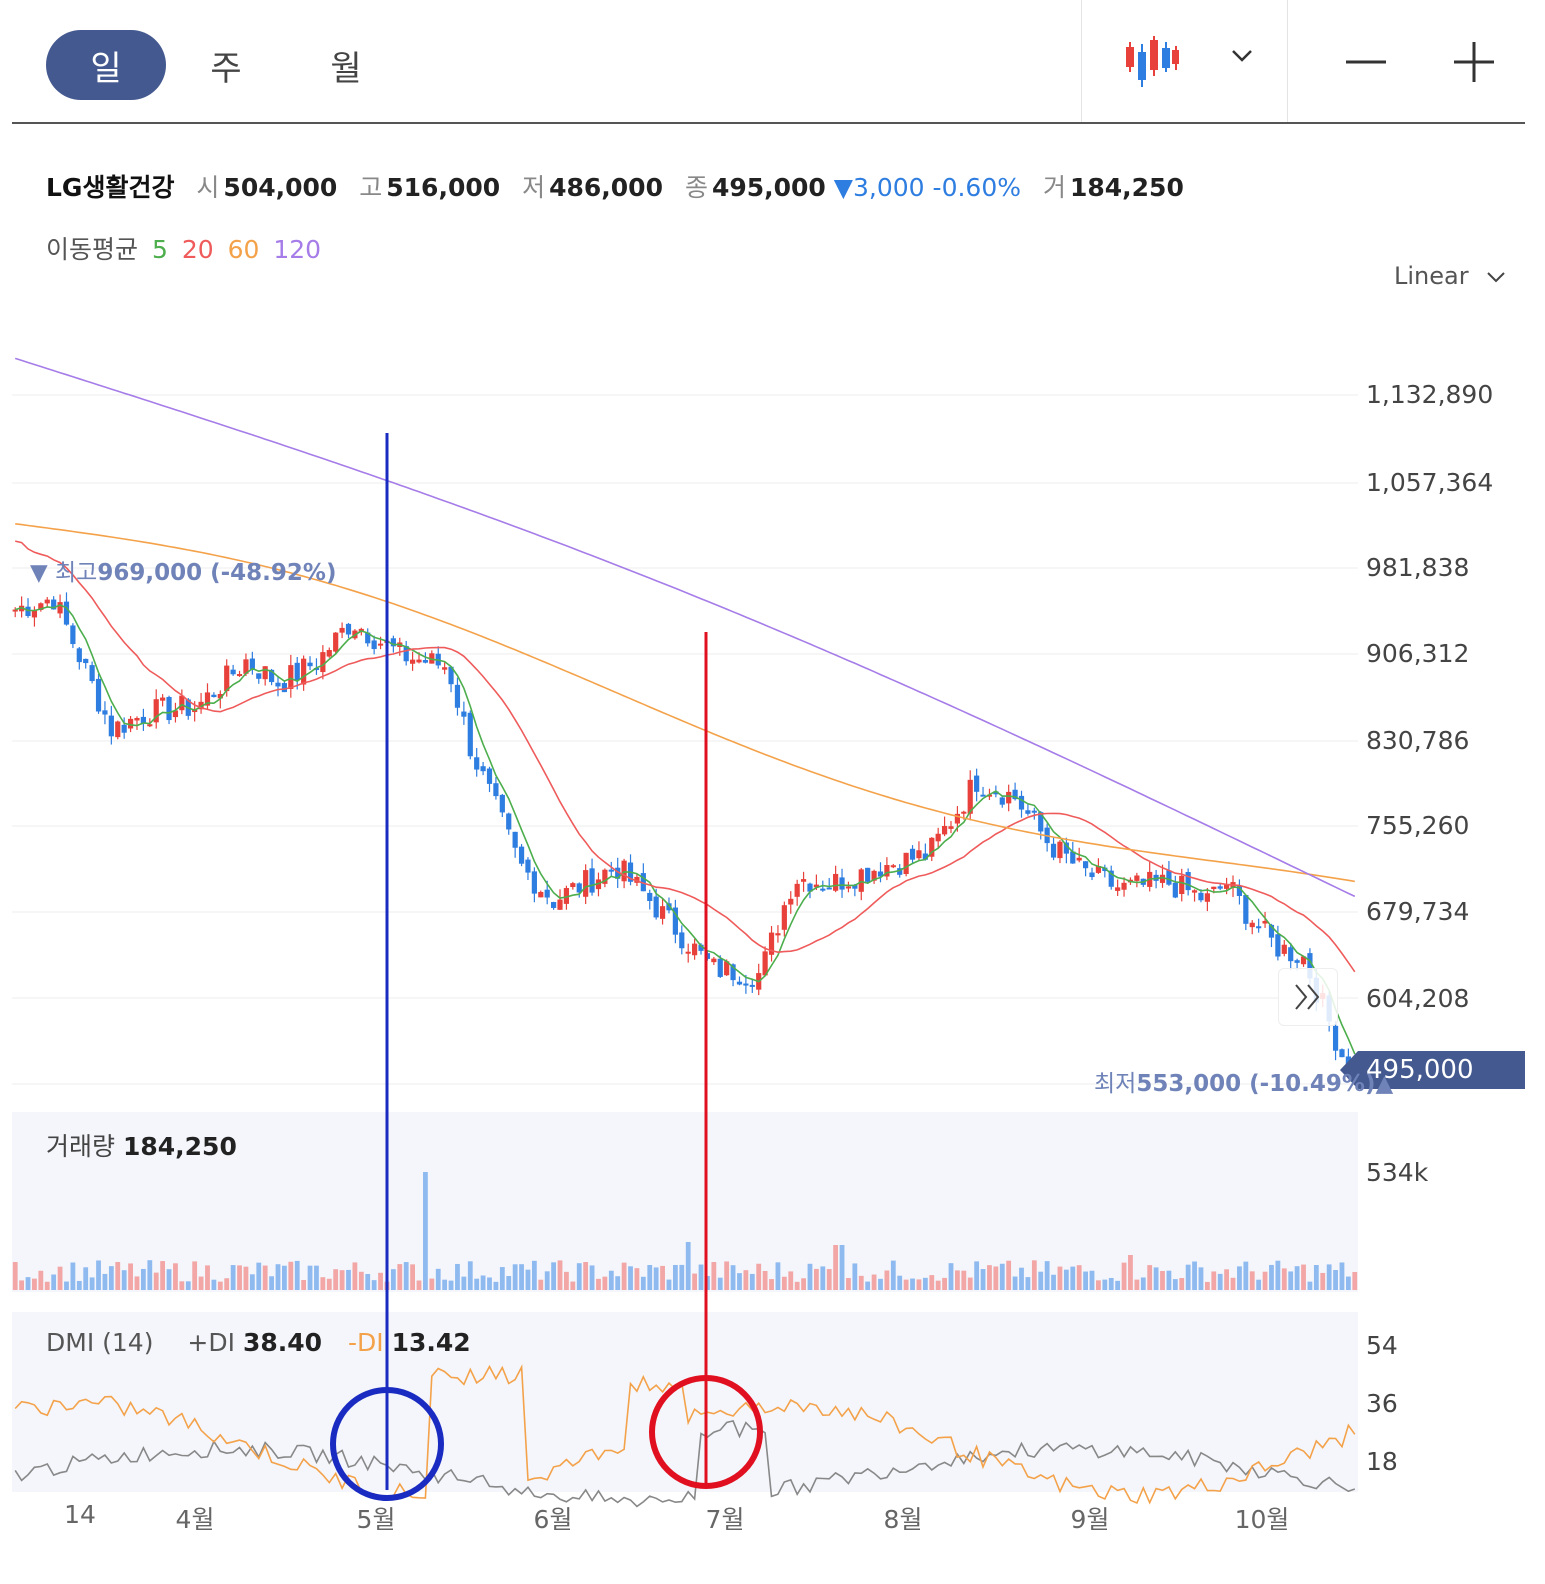  I want to click on scale-label: Linear, so click(1431, 276).